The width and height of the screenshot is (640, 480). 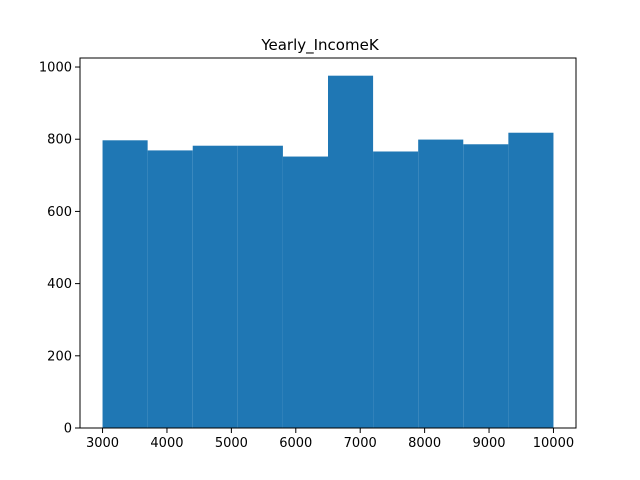 I want to click on y-tick-label: 0, so click(x=68, y=429).